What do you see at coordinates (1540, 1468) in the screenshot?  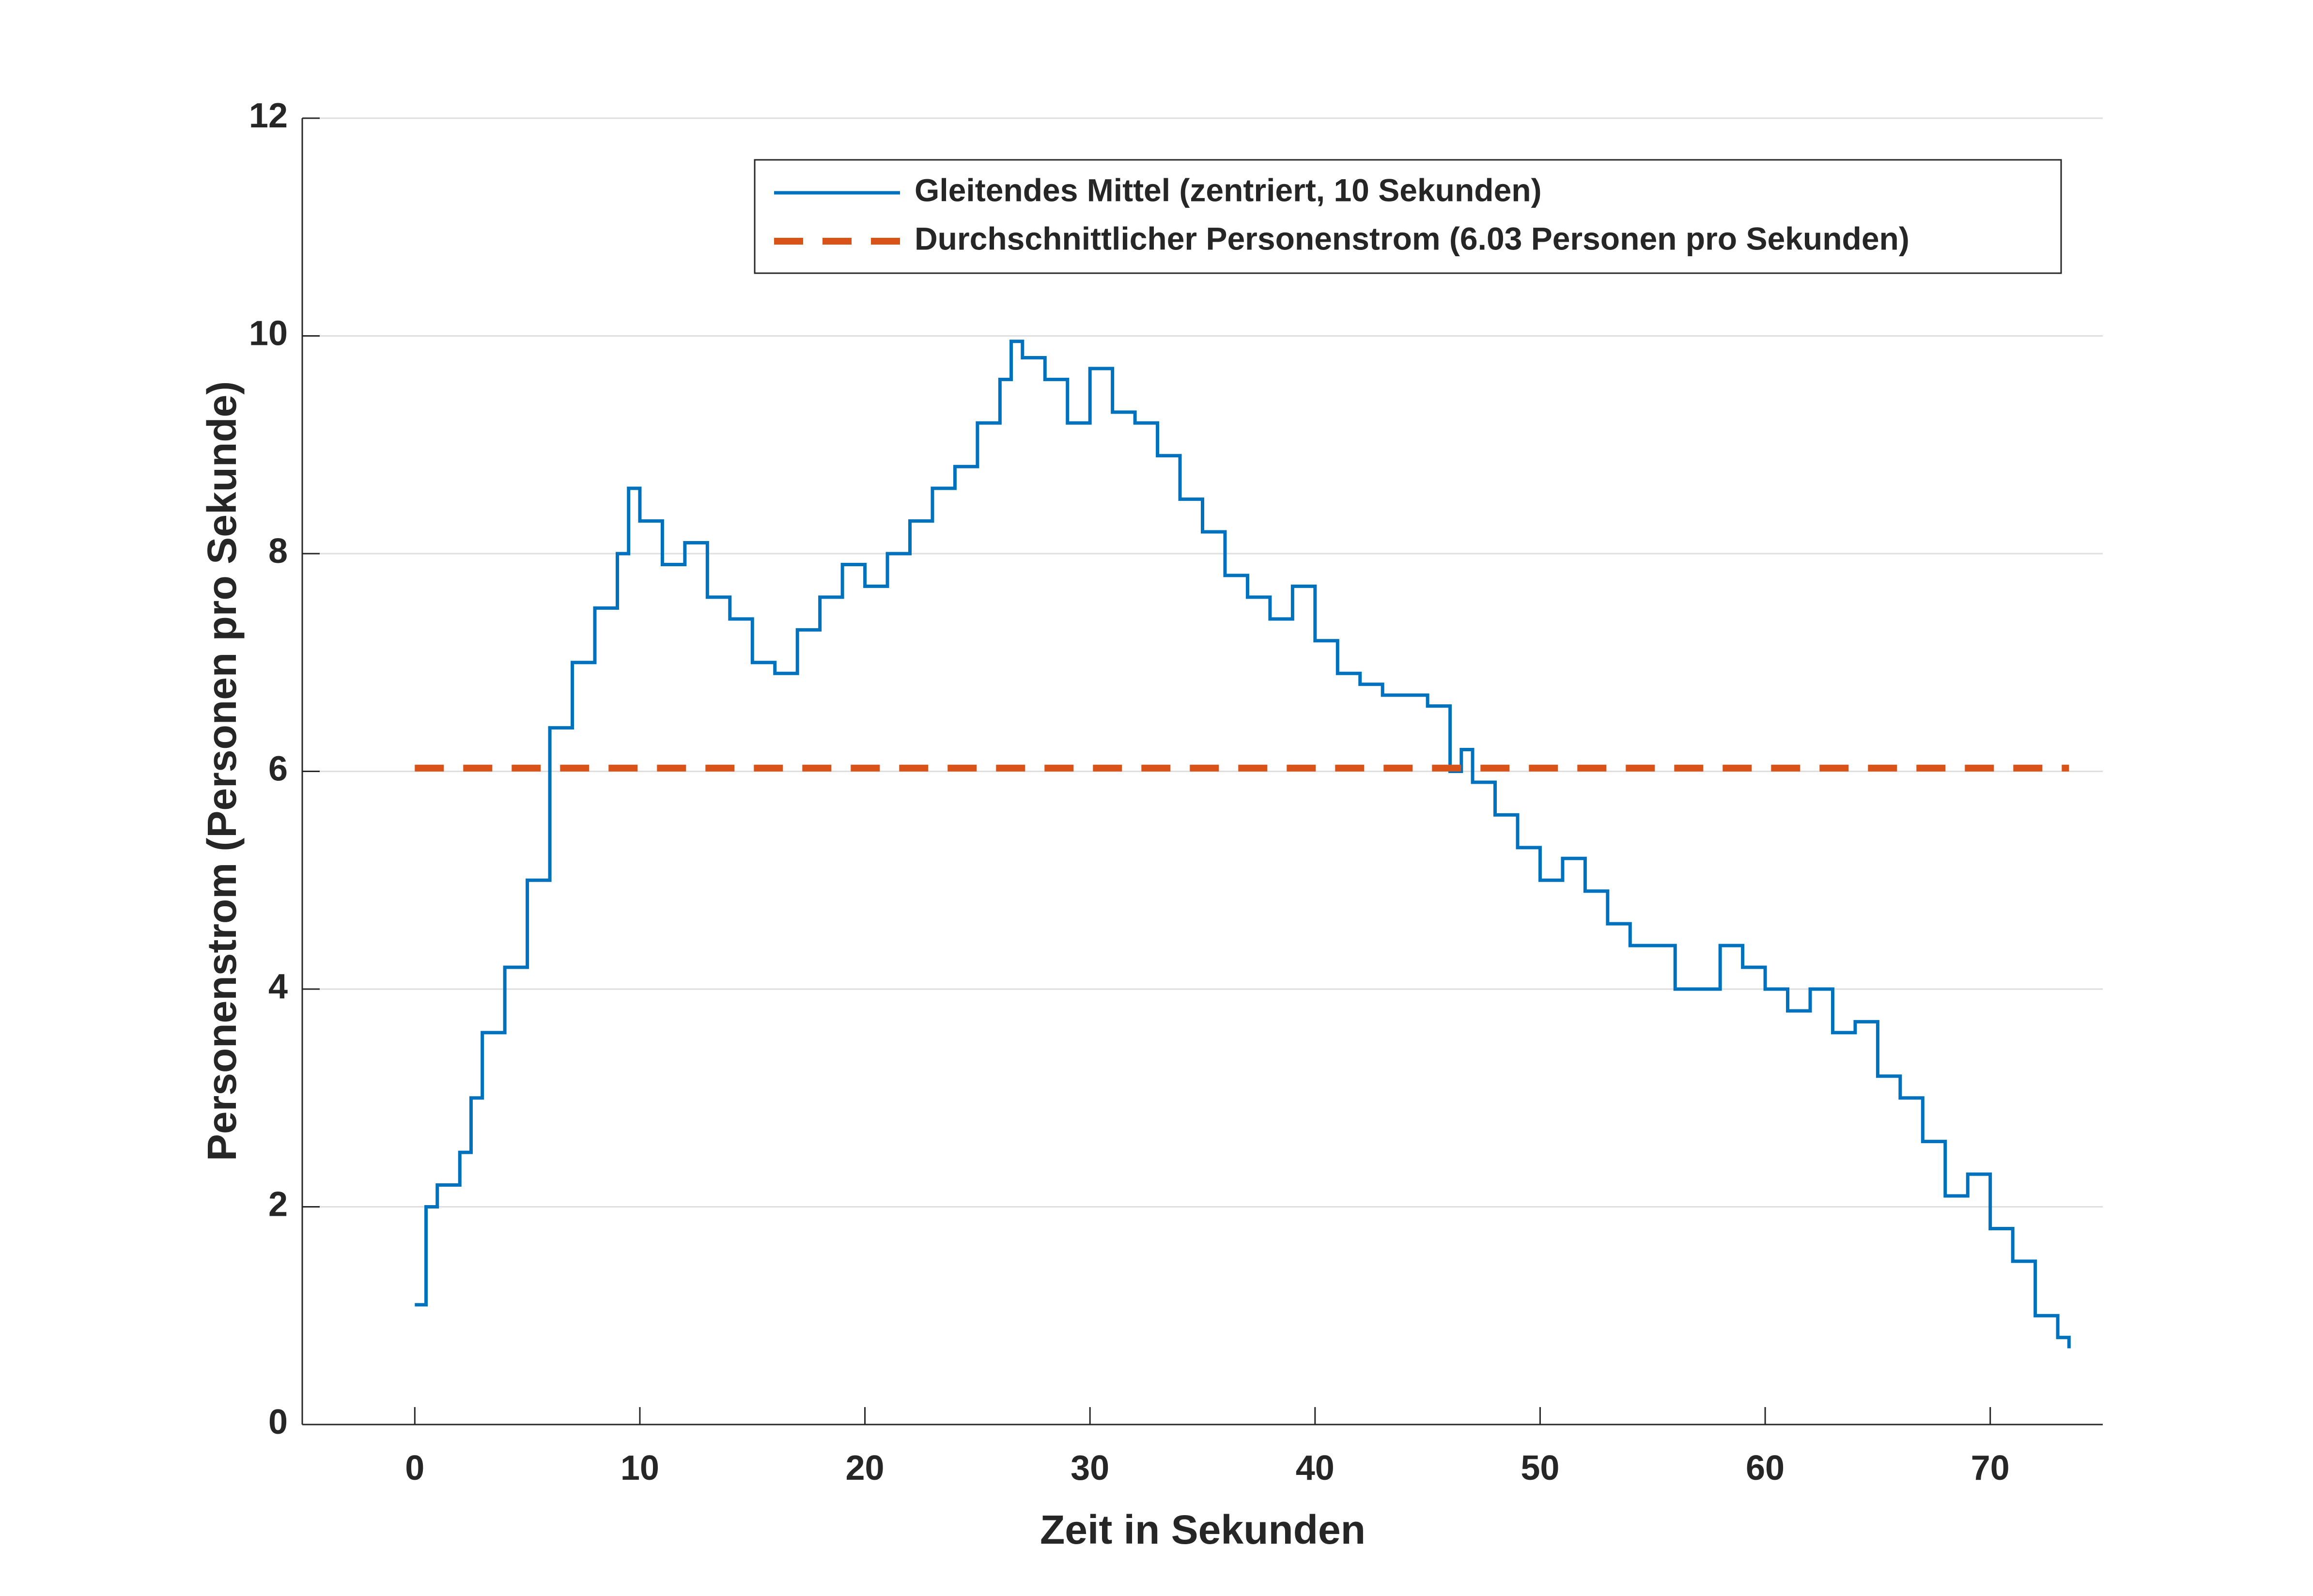 I see `x-tick-label: 50` at bounding box center [1540, 1468].